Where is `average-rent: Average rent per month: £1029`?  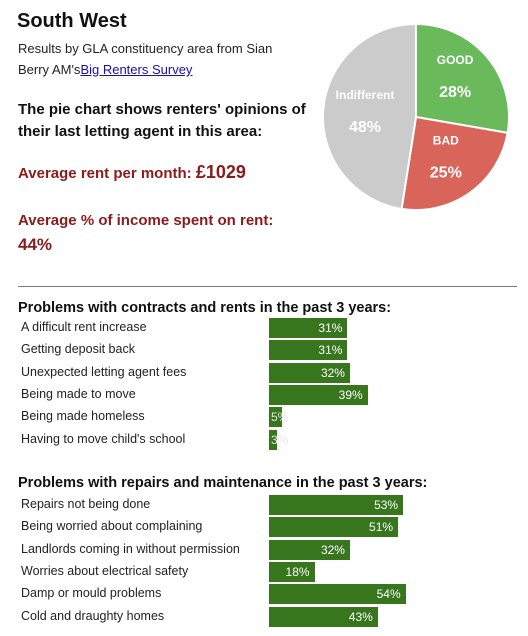
average-rent: Average rent per month: £1029 is located at coordinates (132, 172).